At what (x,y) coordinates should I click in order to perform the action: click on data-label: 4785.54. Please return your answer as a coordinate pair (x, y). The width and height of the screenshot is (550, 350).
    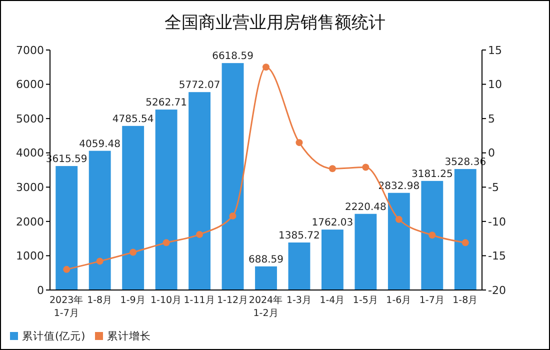
    Looking at the image, I should click on (133, 119).